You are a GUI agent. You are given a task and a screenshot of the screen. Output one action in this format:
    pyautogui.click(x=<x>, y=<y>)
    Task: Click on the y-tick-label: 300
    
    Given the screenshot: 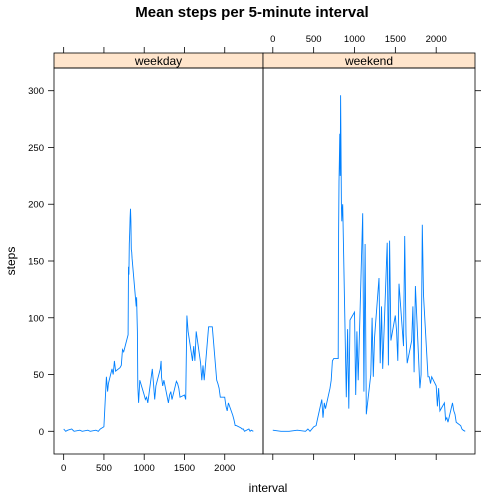 What is the action you would take?
    pyautogui.click(x=36, y=91)
    